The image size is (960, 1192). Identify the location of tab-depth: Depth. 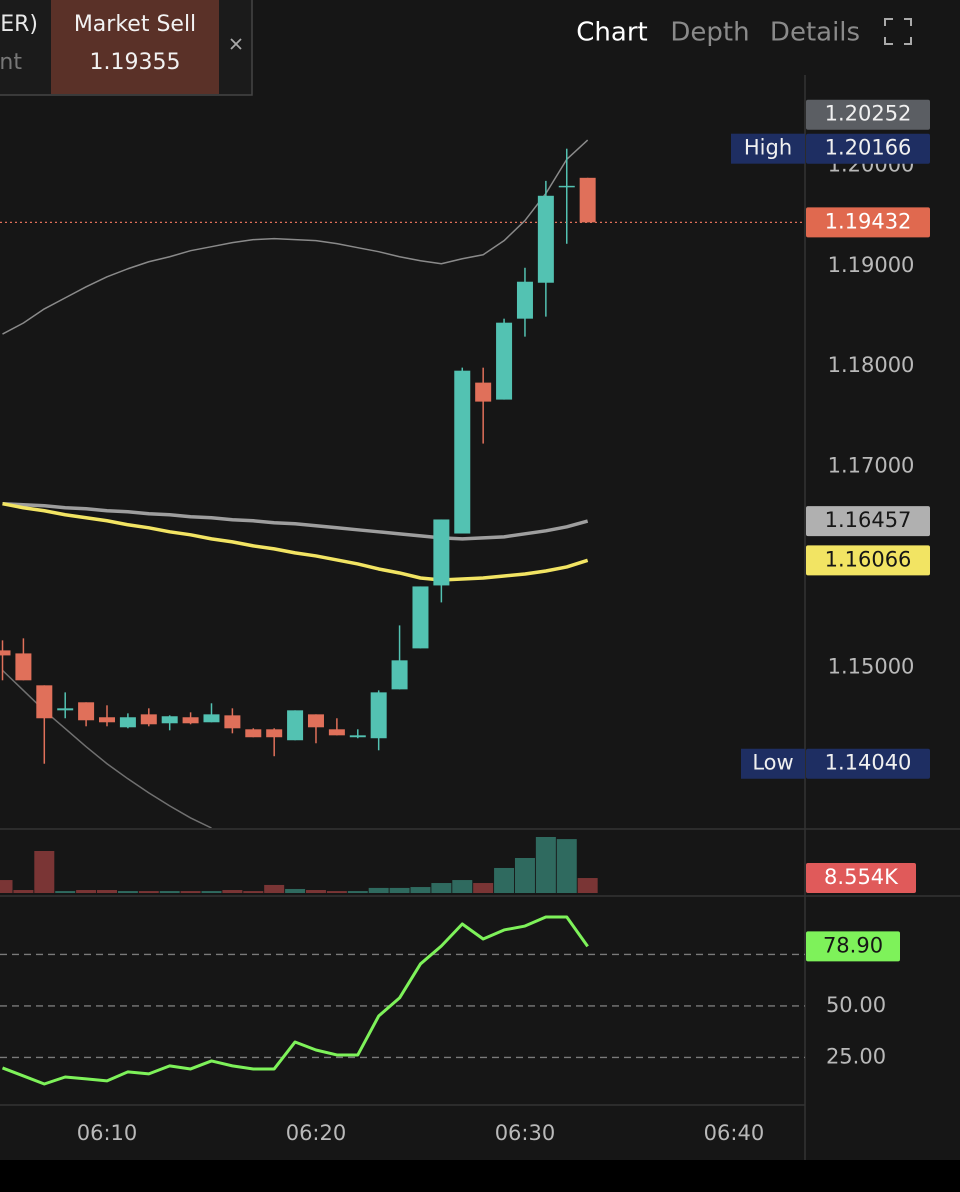
(709, 33).